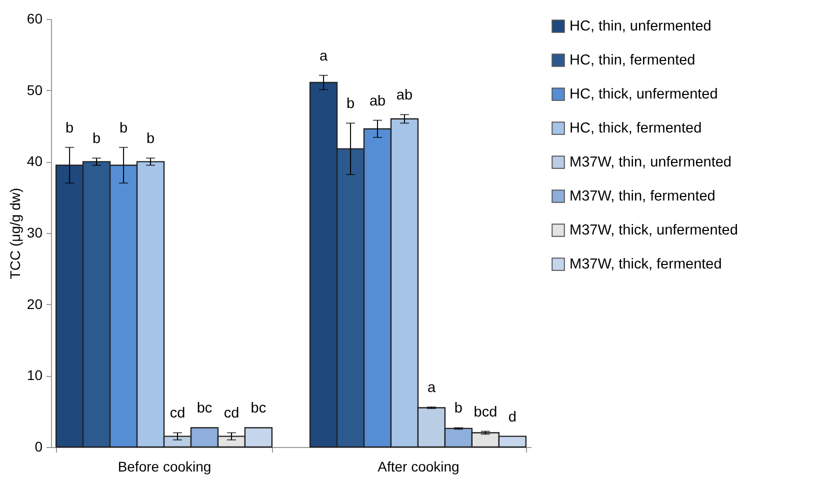  What do you see at coordinates (34, 18) in the screenshot?
I see `y-tick-label: 60` at bounding box center [34, 18].